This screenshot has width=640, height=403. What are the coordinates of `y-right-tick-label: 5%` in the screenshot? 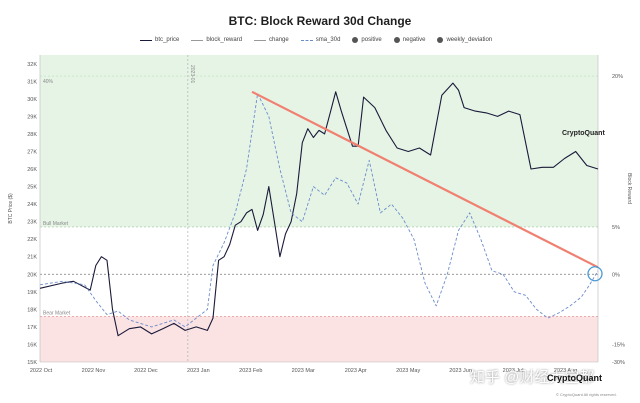 It's located at (616, 228).